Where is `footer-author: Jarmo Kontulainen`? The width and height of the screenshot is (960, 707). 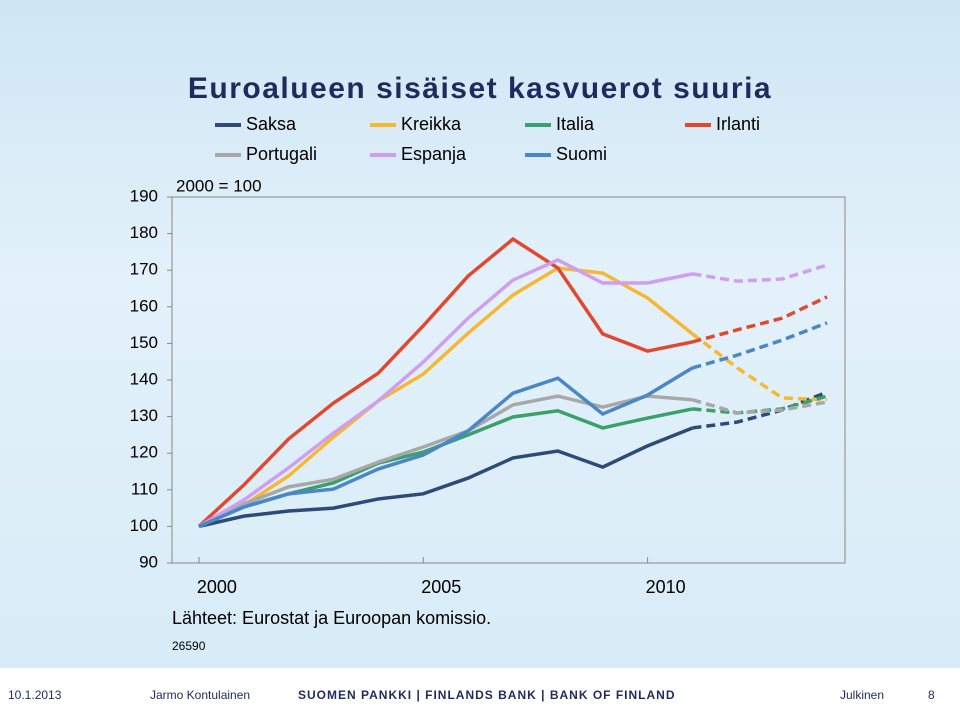
footer-author: Jarmo Kontulainen is located at coordinates (200, 695).